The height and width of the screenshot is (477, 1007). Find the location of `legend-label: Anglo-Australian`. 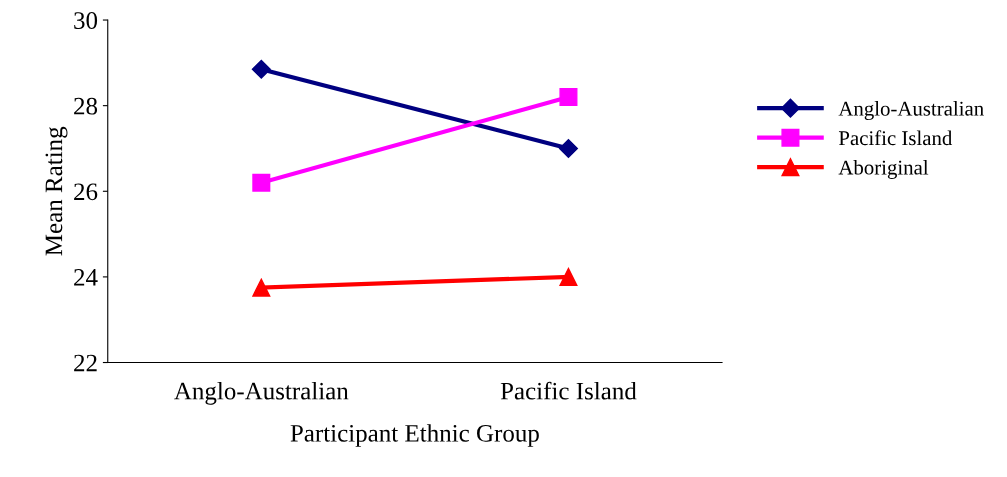

legend-label: Anglo-Australian is located at coordinates (911, 110).